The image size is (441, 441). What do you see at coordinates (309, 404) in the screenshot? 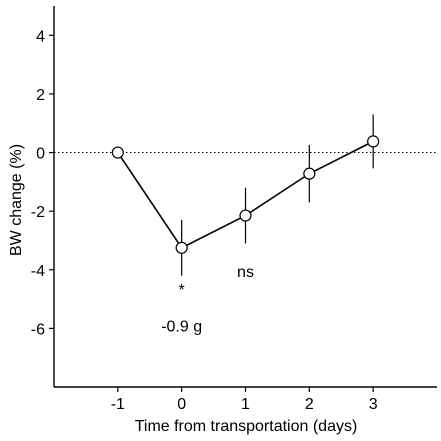
I see `x-tick-label: 2` at bounding box center [309, 404].